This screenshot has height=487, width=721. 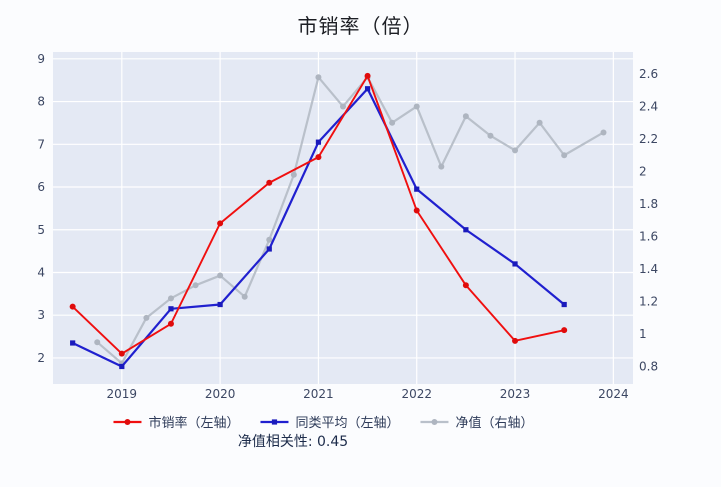 I want to click on right-axis-tick: 1.8, so click(x=648, y=204).